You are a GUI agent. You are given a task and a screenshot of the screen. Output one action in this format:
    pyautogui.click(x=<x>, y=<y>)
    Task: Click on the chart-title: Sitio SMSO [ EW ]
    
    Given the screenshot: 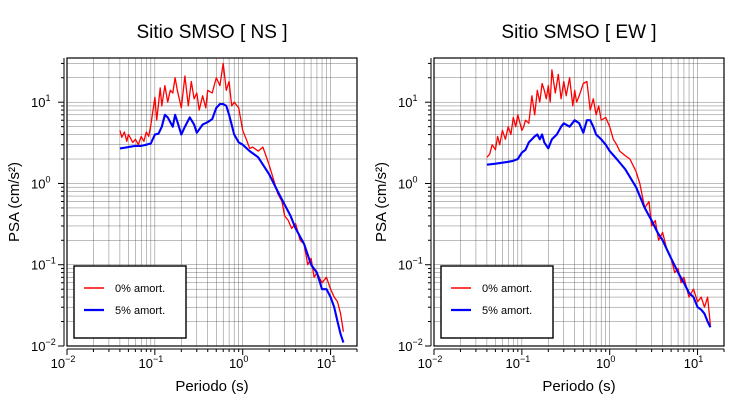 What is the action you would take?
    pyautogui.click(x=578, y=32)
    